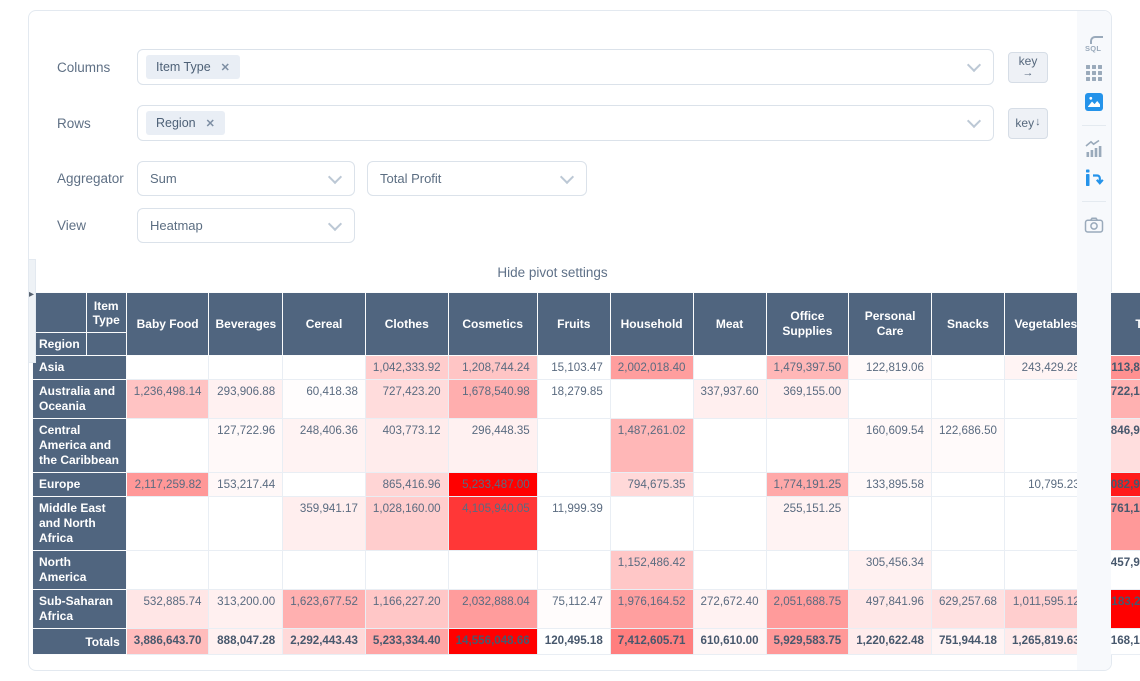 The height and width of the screenshot is (681, 1140). What do you see at coordinates (967, 324) in the screenshot?
I see `col-header: Snacks` at bounding box center [967, 324].